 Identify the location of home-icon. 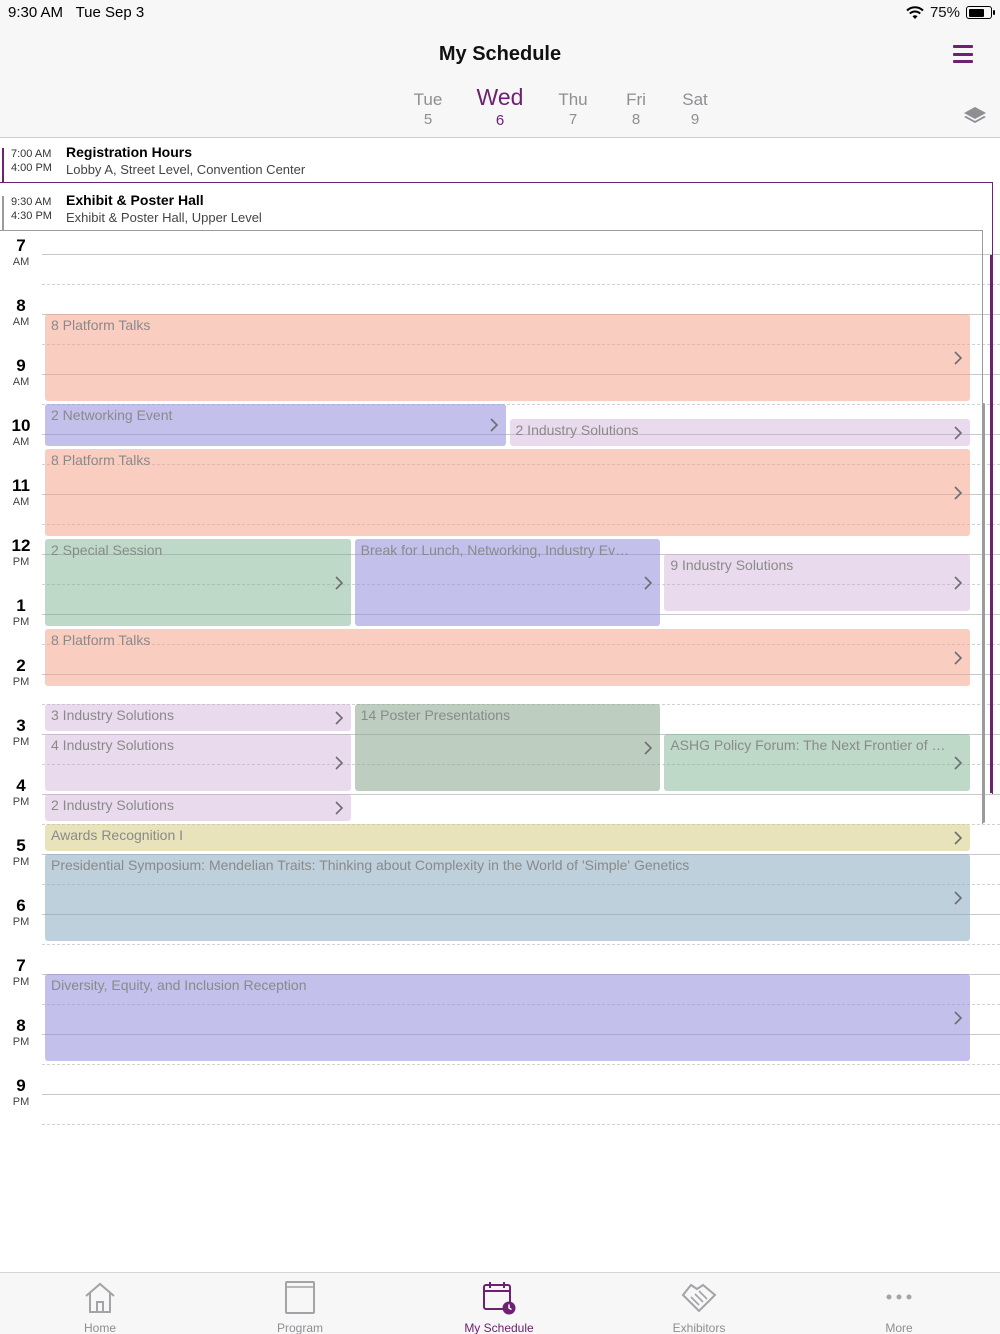
(100, 1297).